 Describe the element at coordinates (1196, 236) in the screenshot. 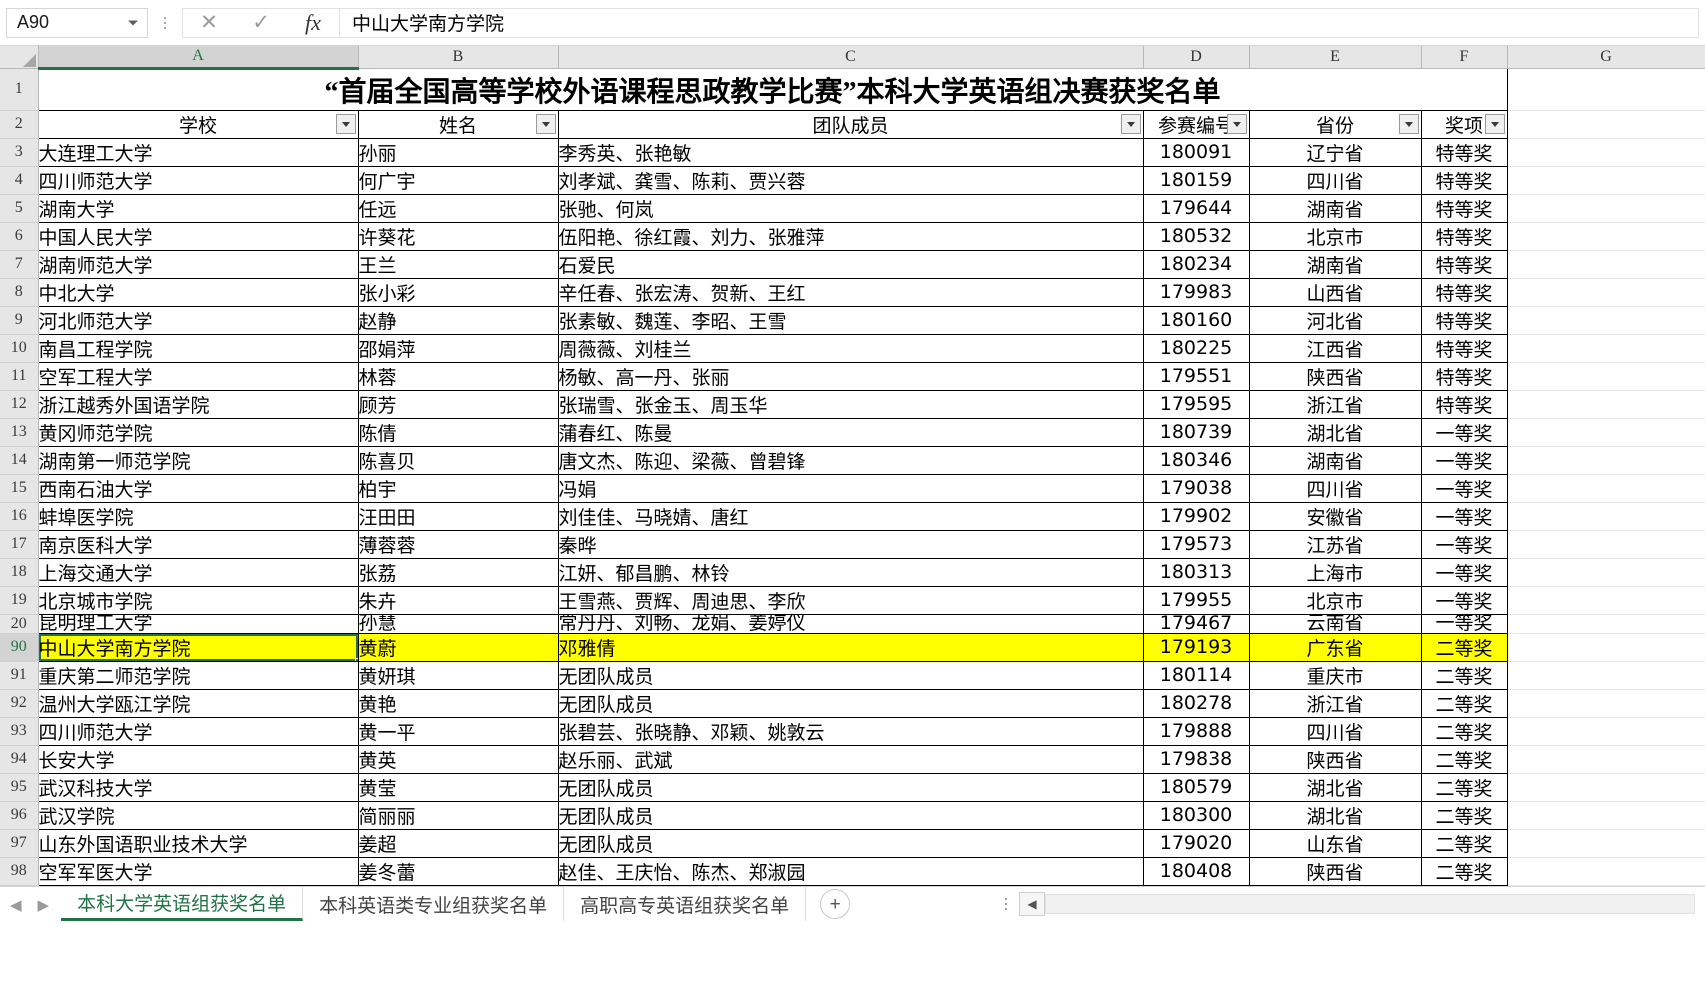

I see `cell-entry-id: 180532` at that location.